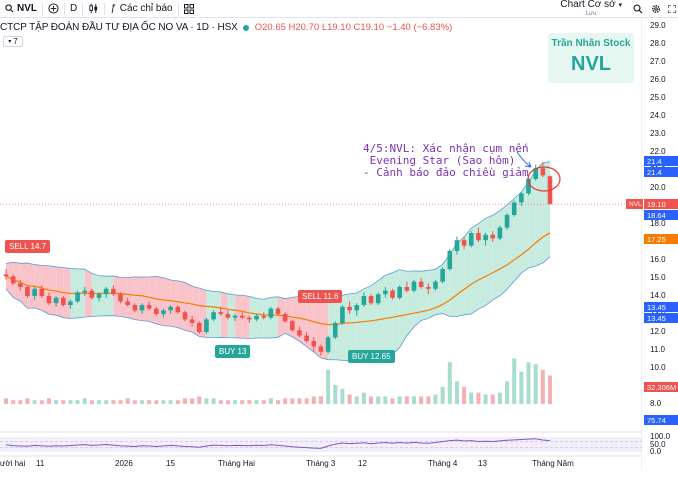 This screenshot has height=500, width=678. I want to click on price-tick-label: 12.0, so click(658, 331).